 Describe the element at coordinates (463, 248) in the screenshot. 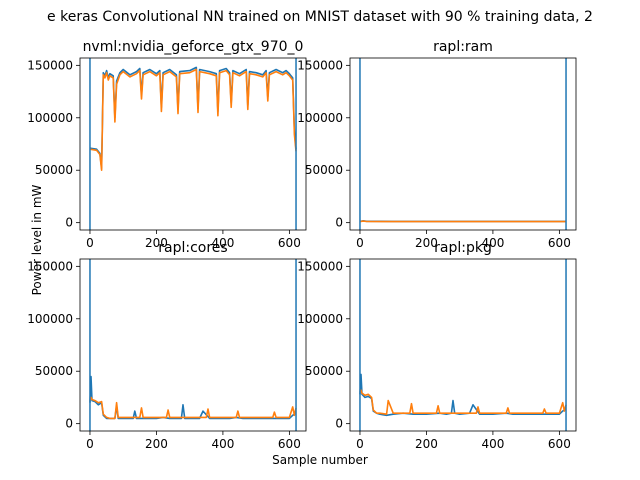

I see `subplot-title: rapl:pkg` at that location.